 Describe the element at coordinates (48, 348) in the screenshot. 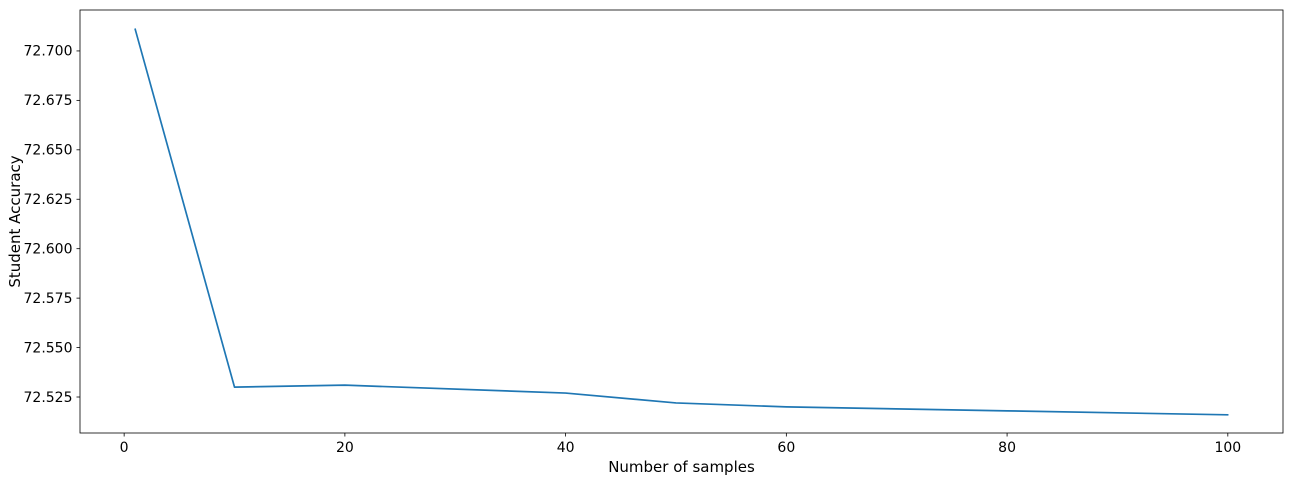

I see `y-tick-label: 72.550` at that location.